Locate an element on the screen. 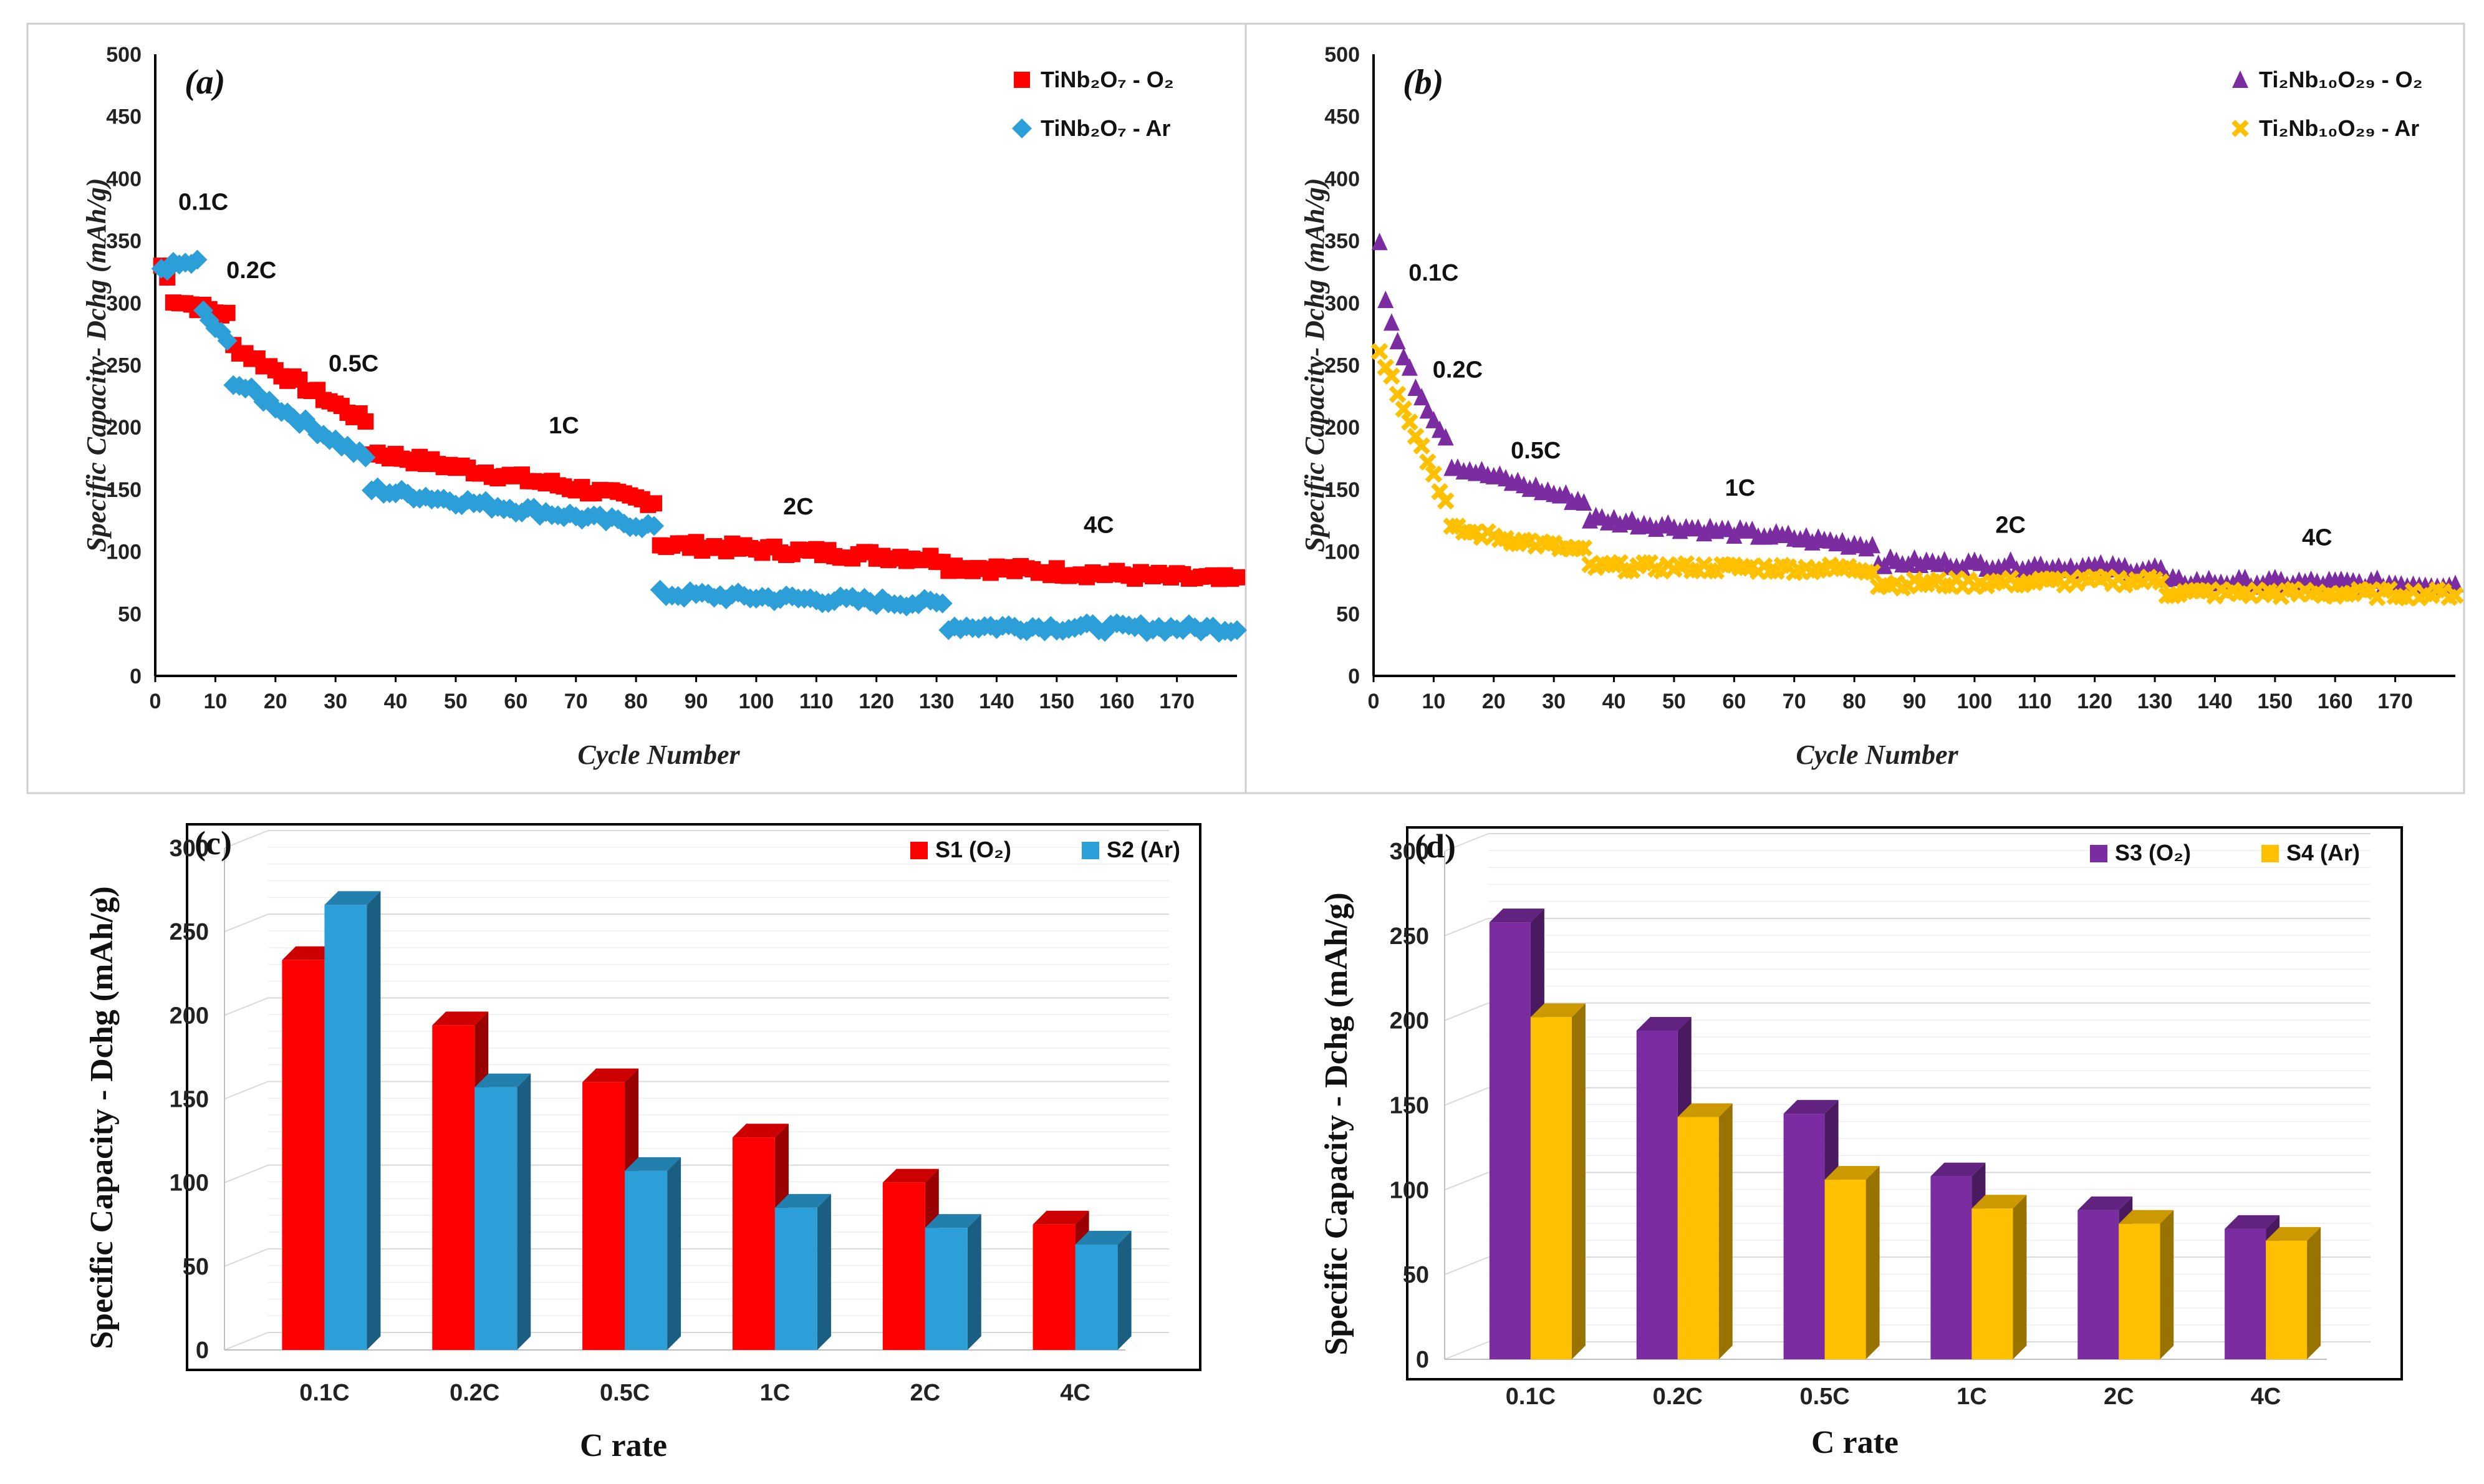  rate-annotation: 0.2C is located at coordinates (251, 271).